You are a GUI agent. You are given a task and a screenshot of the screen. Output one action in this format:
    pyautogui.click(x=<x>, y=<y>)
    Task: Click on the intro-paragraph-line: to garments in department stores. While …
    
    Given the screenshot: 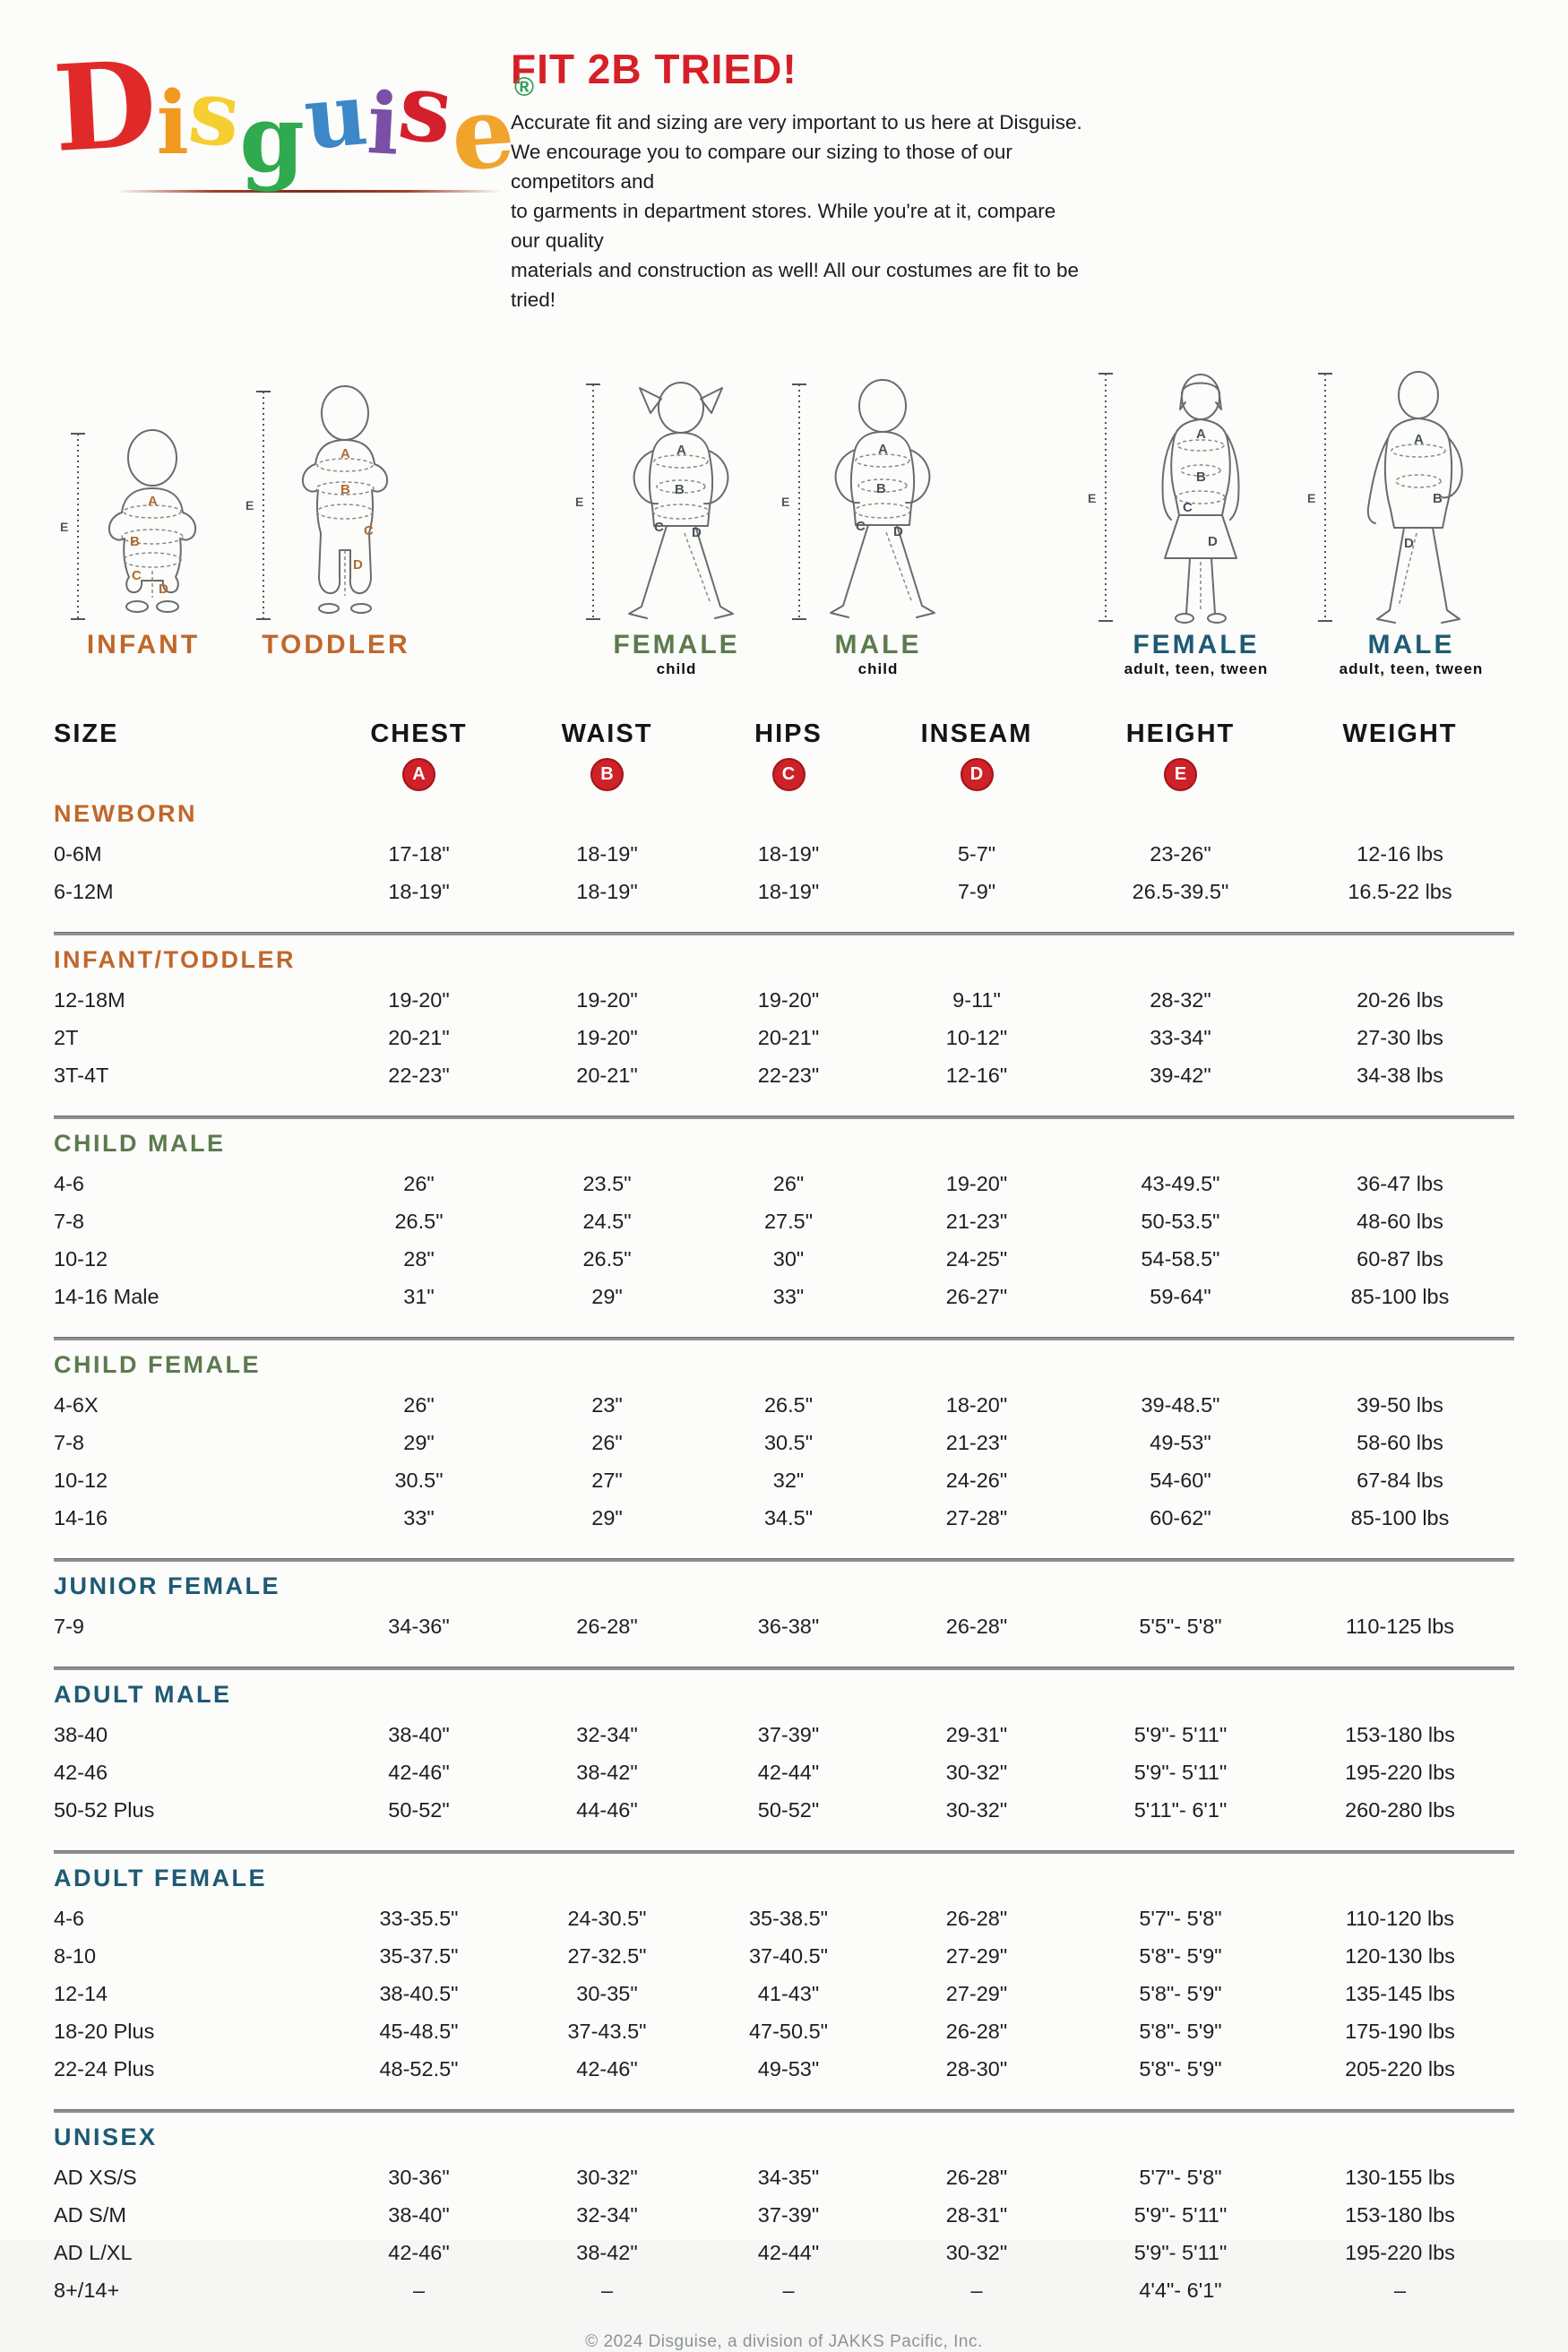 What is the action you would take?
    pyautogui.click(x=784, y=226)
    